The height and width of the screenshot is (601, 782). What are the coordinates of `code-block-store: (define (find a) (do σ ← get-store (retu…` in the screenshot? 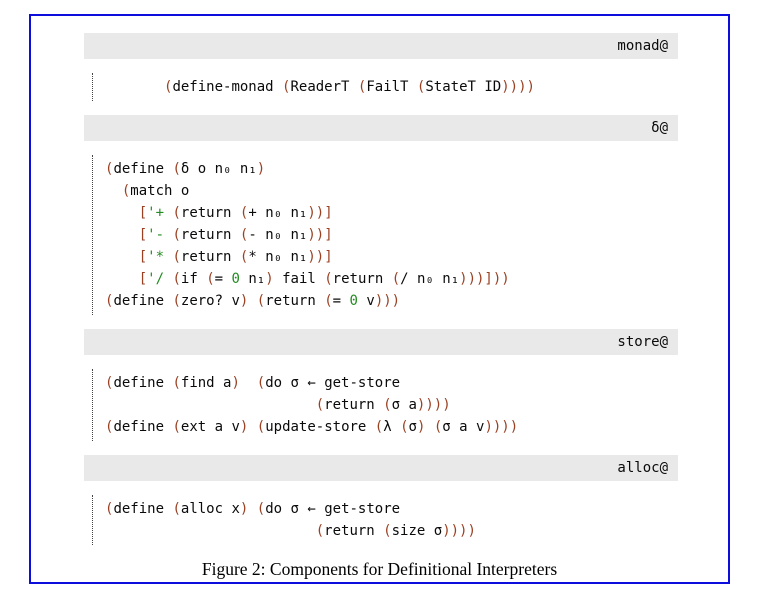 It's located at (410, 405).